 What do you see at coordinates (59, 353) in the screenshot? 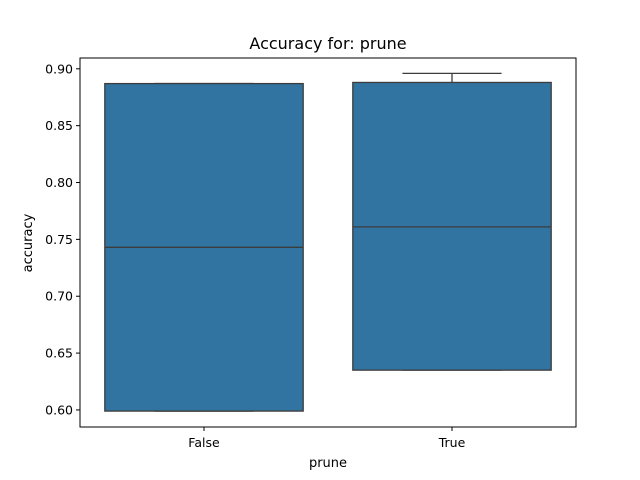
I see `y-tick-label: 0.65` at bounding box center [59, 353].